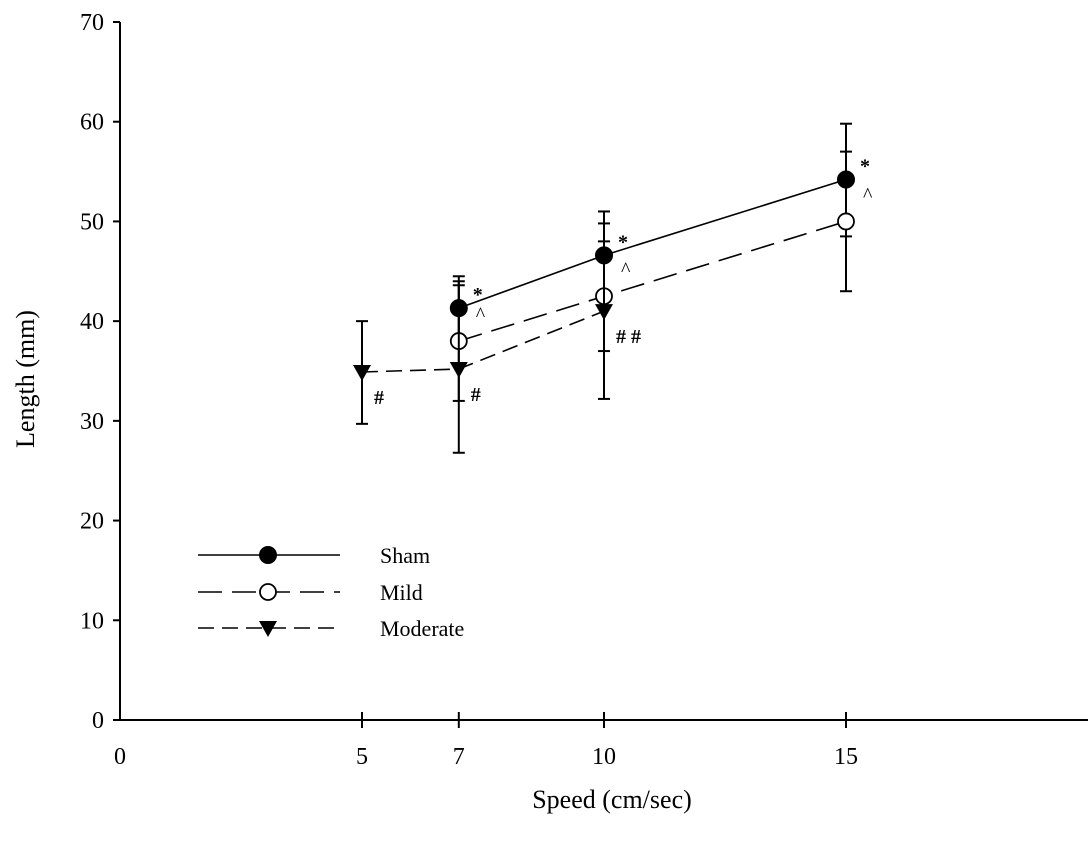 This screenshot has height=842, width=1090. I want to click on annotation-mild-7: ^, so click(481, 315).